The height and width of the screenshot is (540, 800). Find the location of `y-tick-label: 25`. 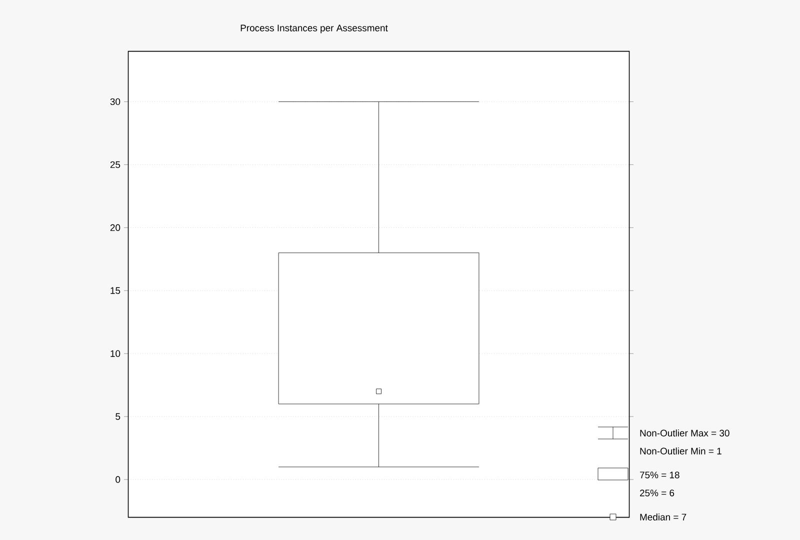

y-tick-label: 25 is located at coordinates (115, 164).